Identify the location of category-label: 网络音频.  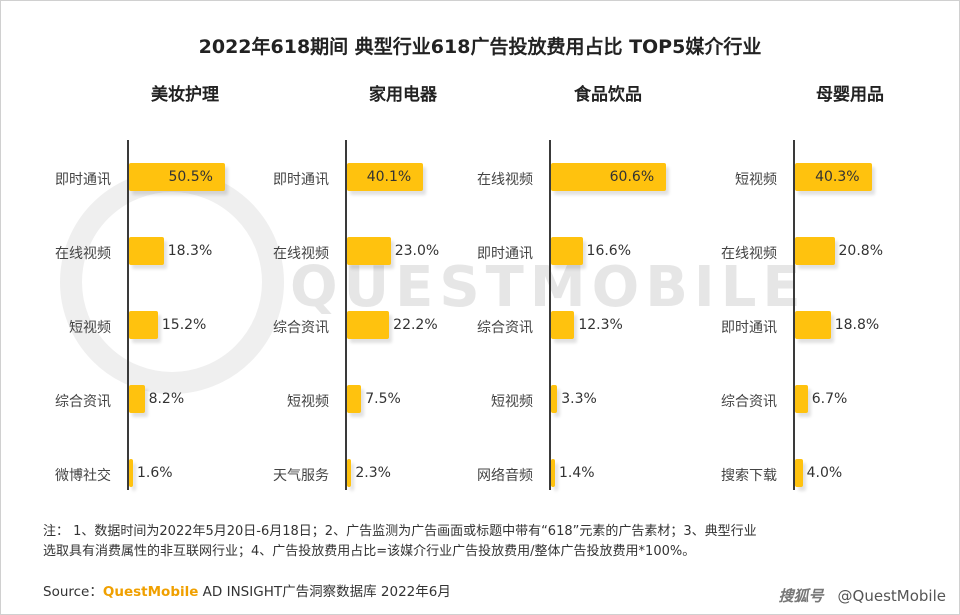
(505, 476).